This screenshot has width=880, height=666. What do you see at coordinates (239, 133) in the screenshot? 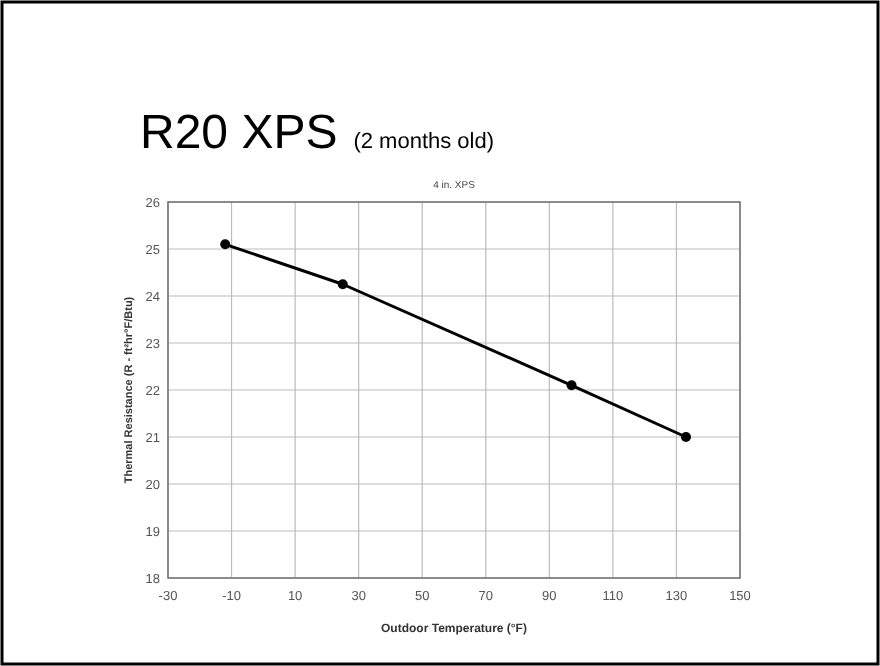
I see `chart-title: R20 XPS` at bounding box center [239, 133].